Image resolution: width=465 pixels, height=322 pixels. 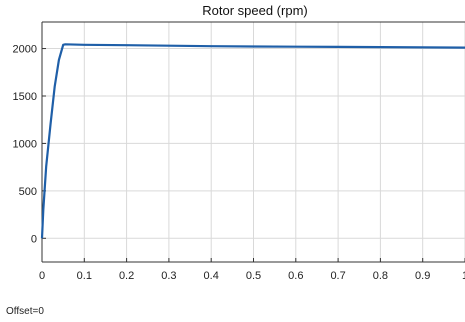 What do you see at coordinates (168, 276) in the screenshot?
I see `x-tick-label: 0.3` at bounding box center [168, 276].